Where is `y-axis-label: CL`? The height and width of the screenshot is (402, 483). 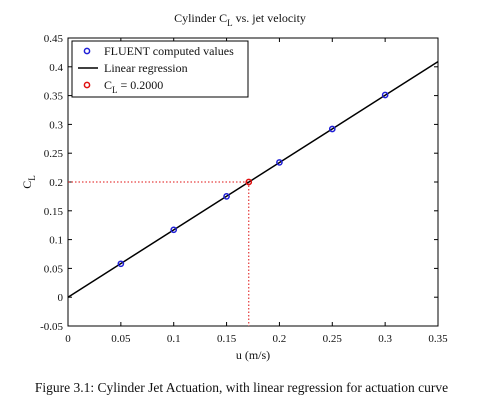
y-axis-label: CL is located at coordinates (28, 182).